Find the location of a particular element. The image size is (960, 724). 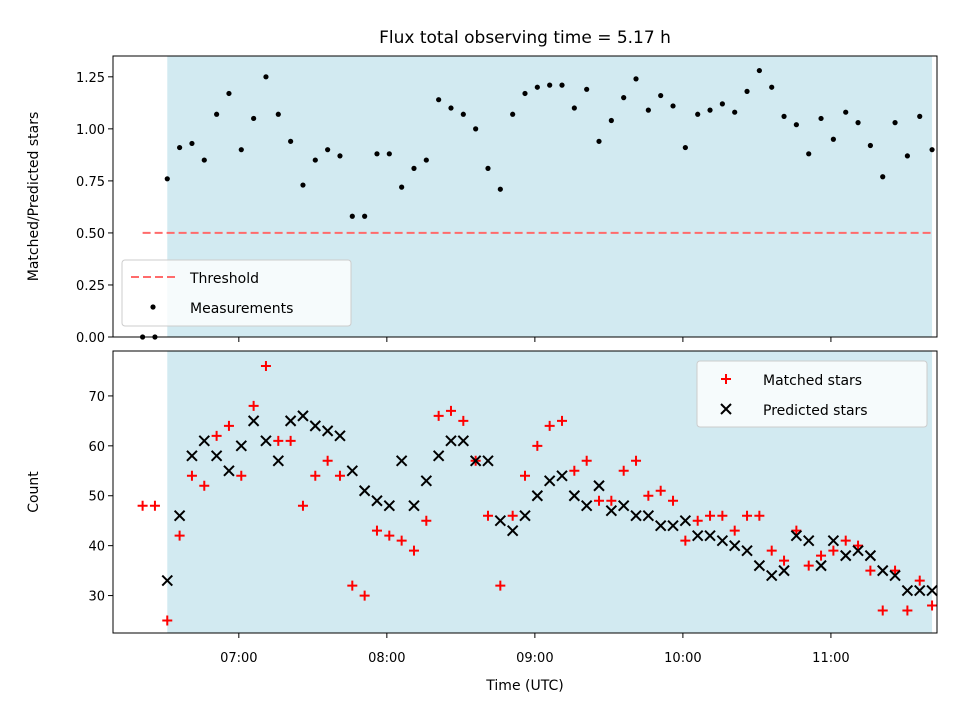

x-tick-label: 11:00 is located at coordinates (830, 658).